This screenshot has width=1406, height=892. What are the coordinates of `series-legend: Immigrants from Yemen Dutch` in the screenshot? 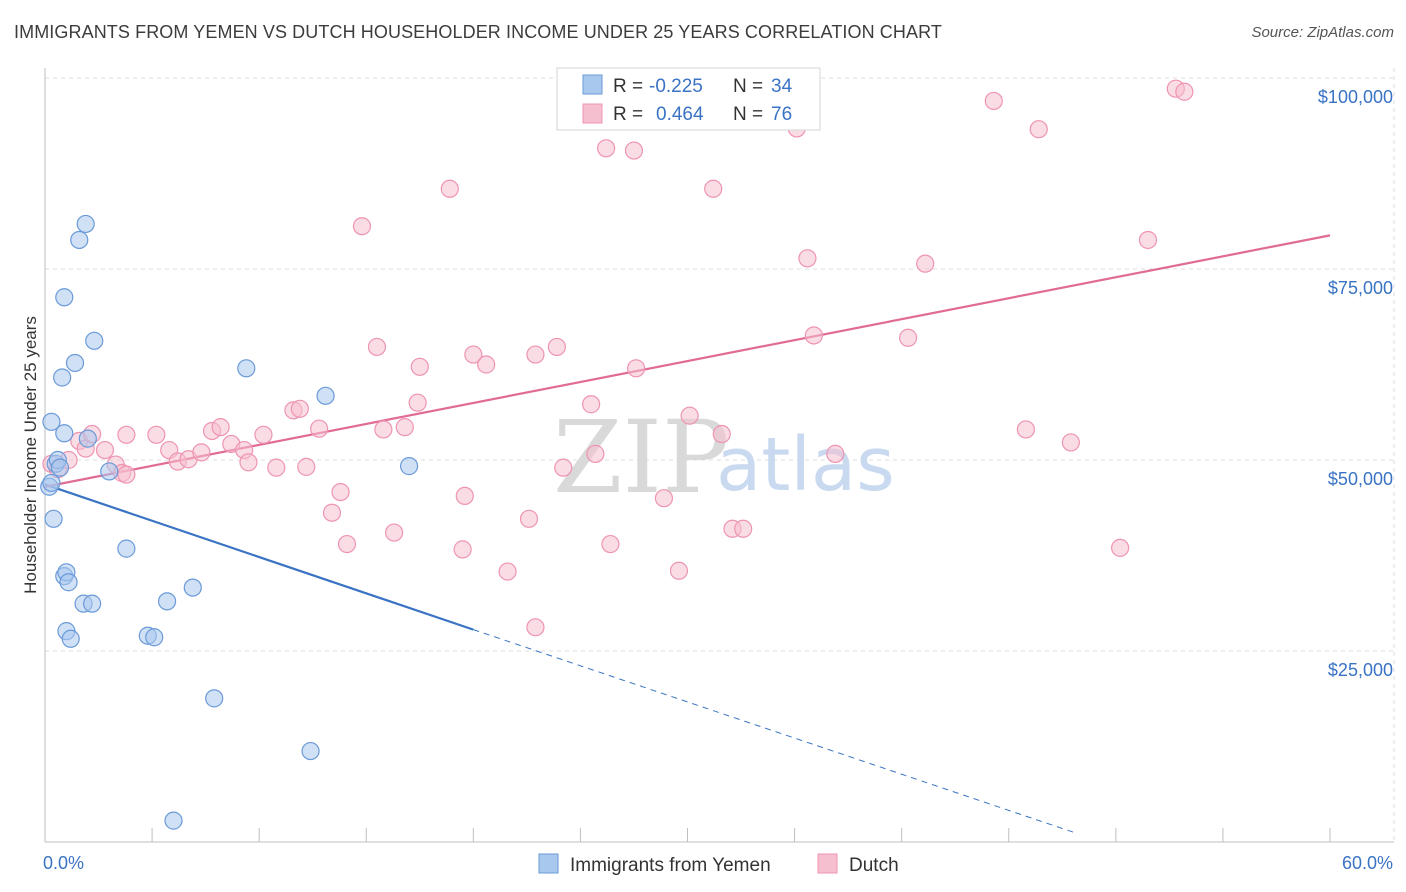 It's located at (718, 864).